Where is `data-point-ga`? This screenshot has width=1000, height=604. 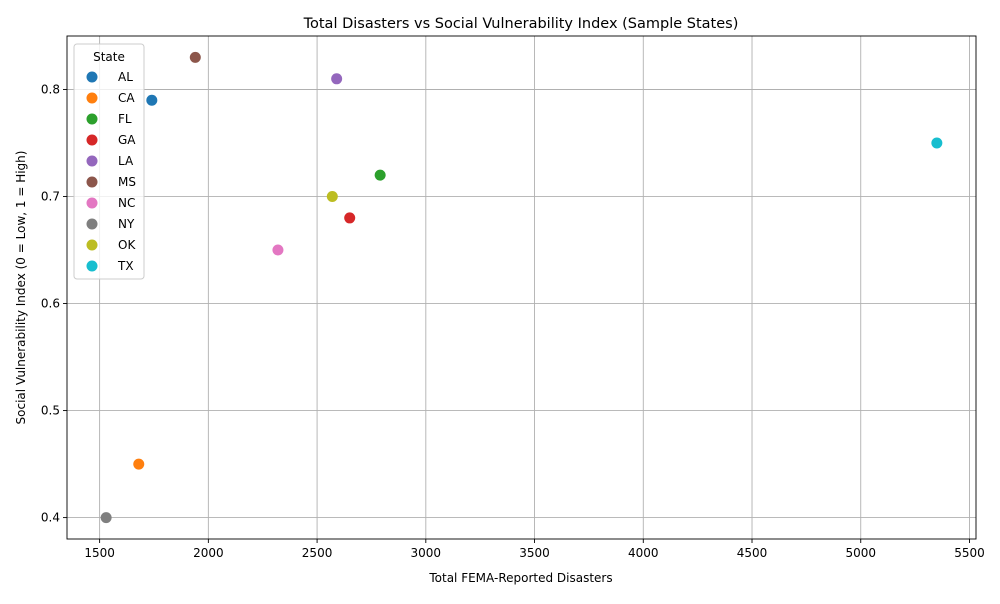 data-point-ga is located at coordinates (350, 218).